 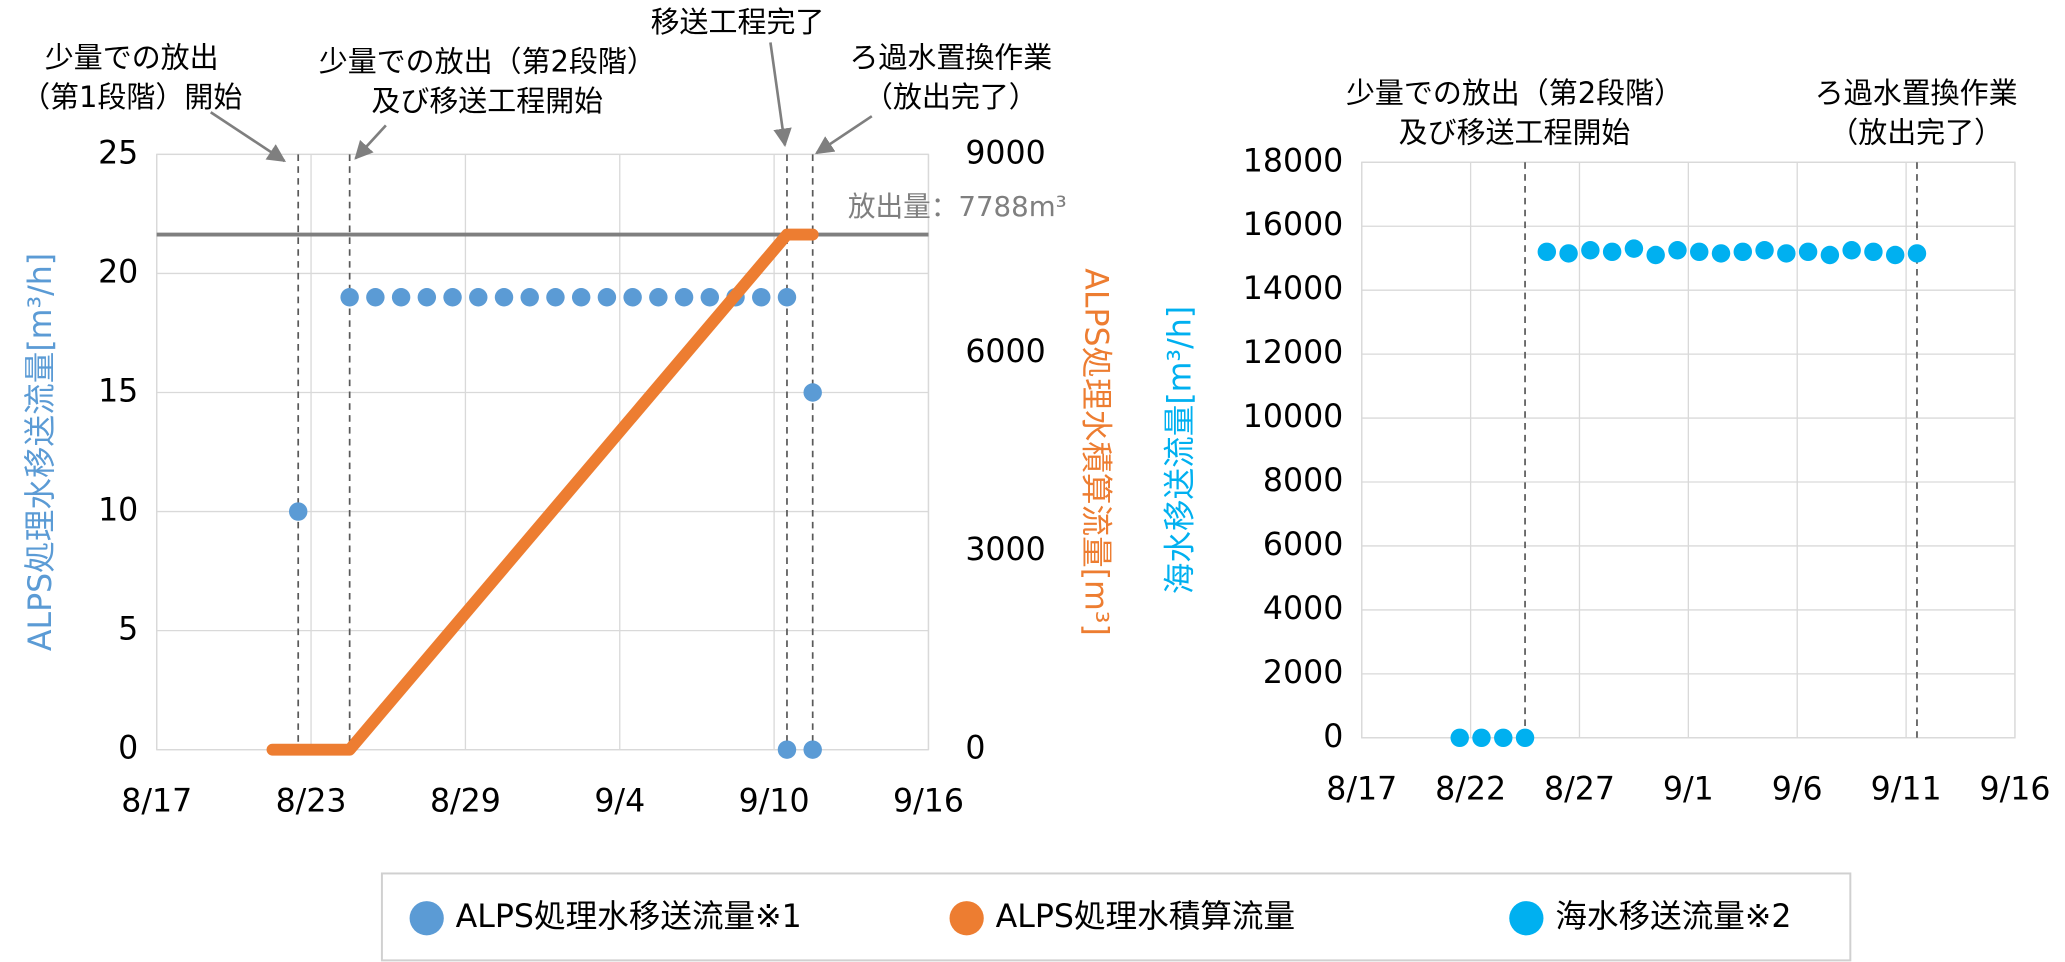 I want to click on y-tick-label: 25, so click(x=118, y=153).